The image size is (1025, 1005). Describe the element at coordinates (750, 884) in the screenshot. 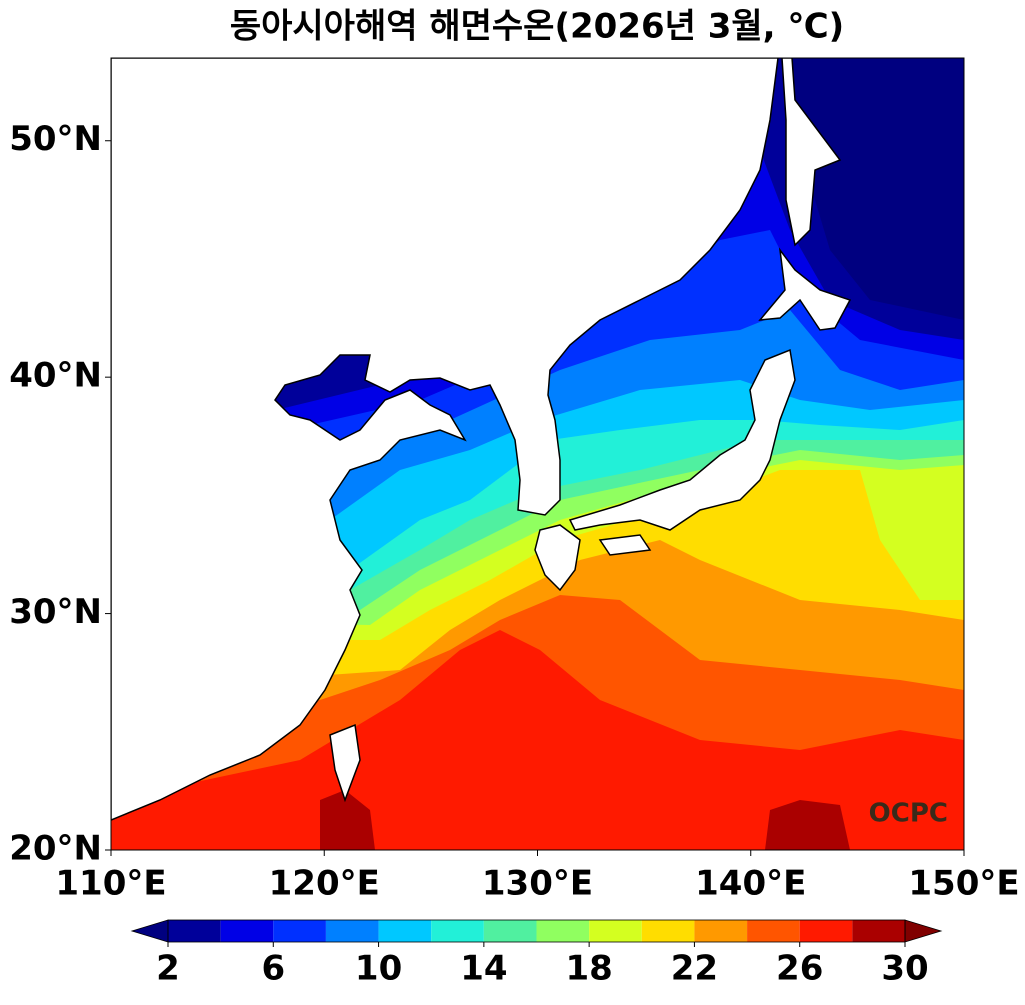

I see `x-tick-label: 140°E` at that location.